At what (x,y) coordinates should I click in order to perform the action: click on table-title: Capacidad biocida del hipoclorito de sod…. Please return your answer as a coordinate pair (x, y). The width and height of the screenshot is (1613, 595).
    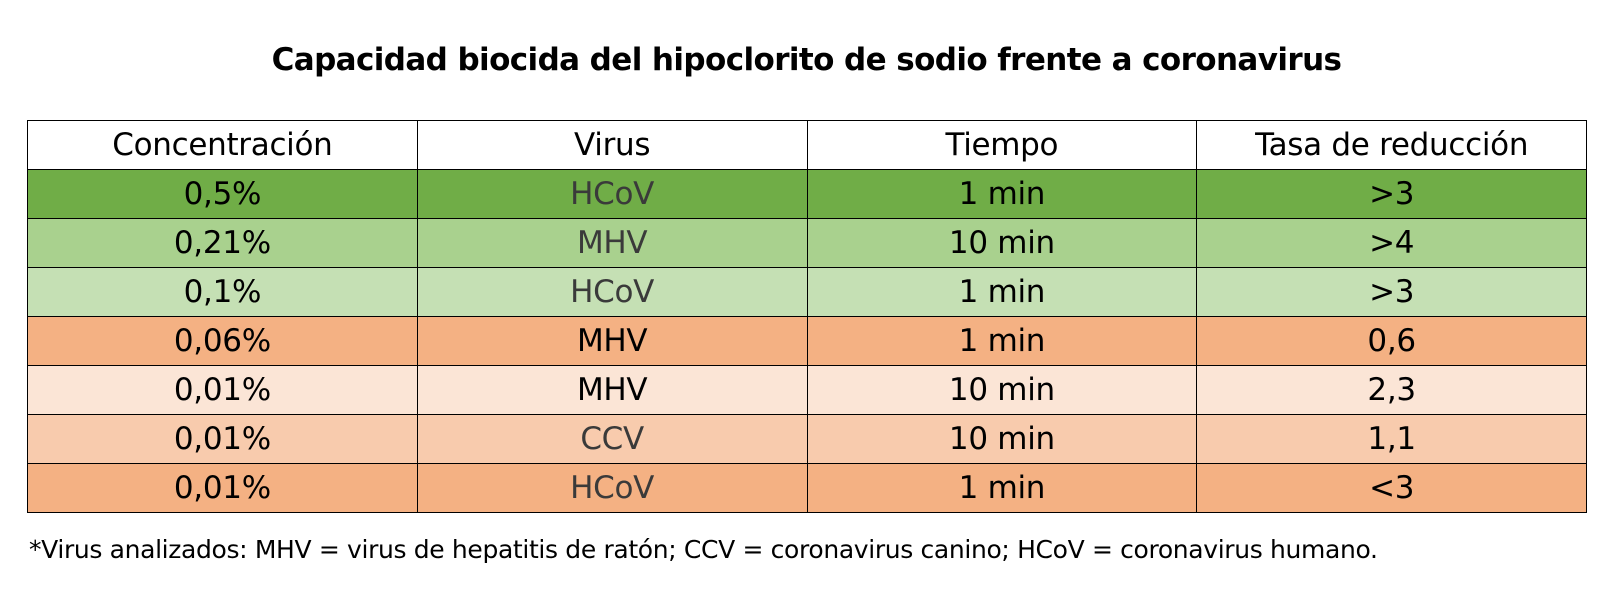
    Looking at the image, I should click on (806, 60).